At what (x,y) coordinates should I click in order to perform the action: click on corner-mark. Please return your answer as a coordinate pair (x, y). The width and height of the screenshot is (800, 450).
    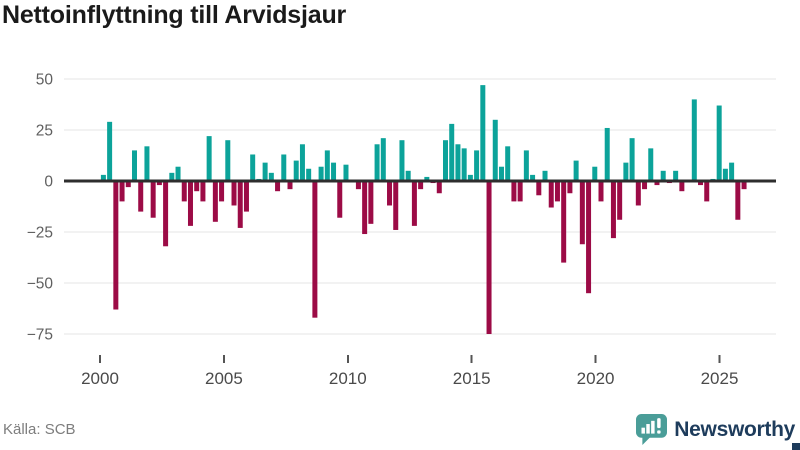
    Looking at the image, I should click on (796, 446).